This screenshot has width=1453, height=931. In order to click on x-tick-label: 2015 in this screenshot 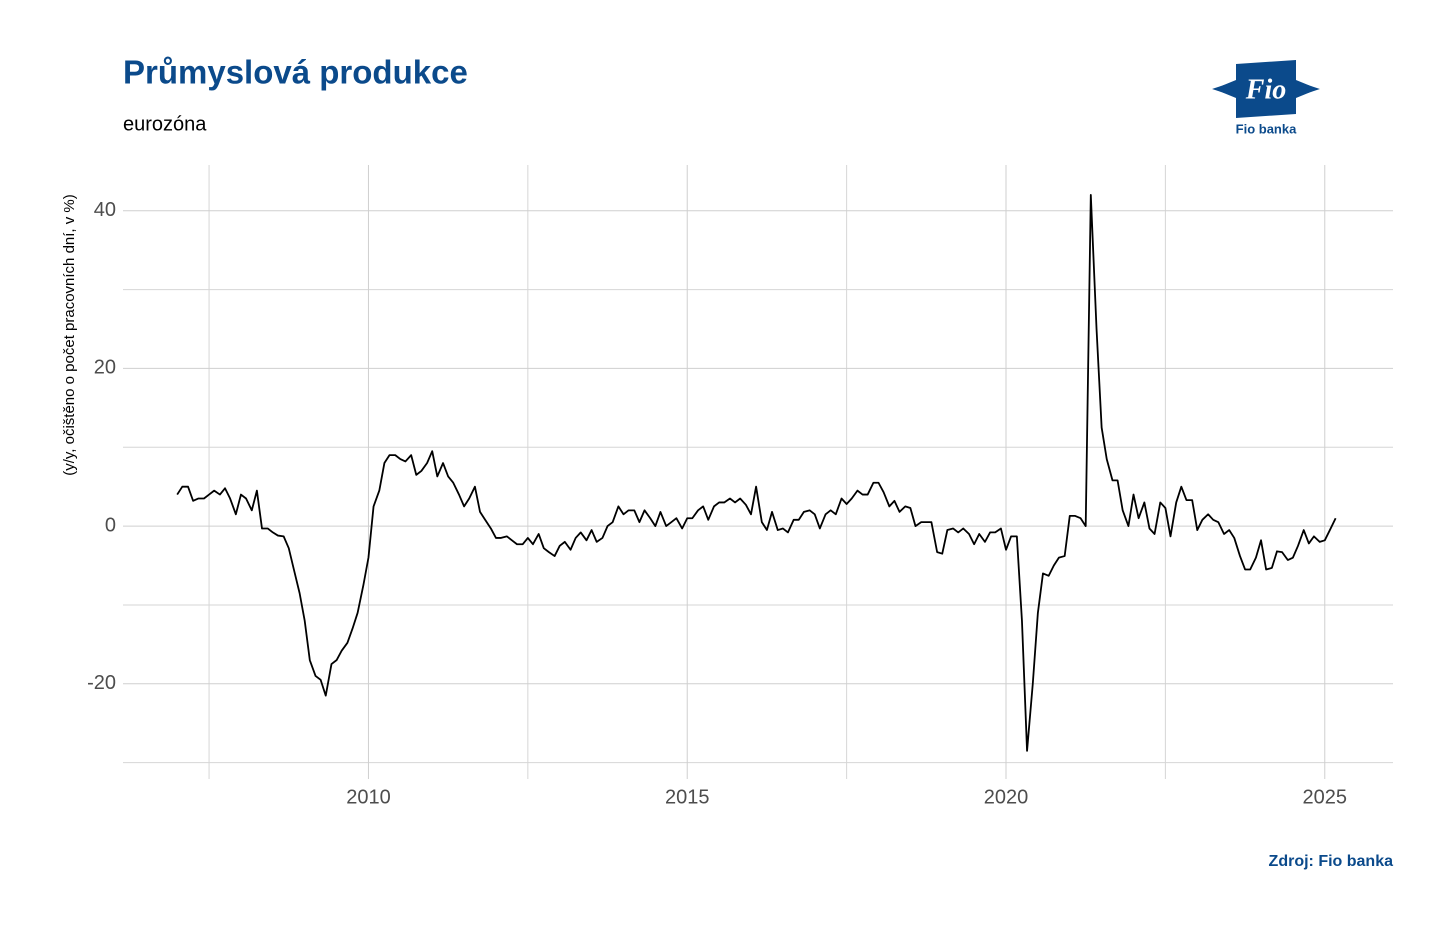, I will do `click(687, 797)`.